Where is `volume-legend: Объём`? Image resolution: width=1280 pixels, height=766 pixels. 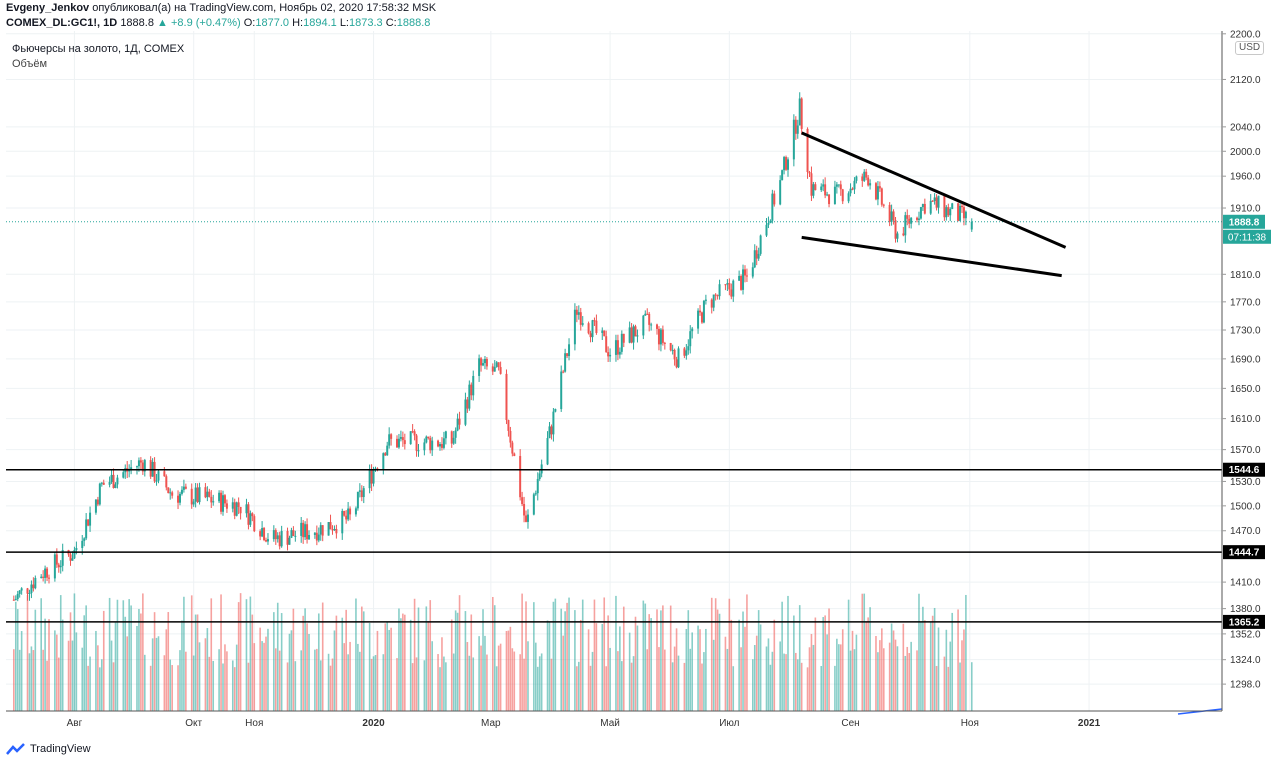 volume-legend: Объём is located at coordinates (30, 64).